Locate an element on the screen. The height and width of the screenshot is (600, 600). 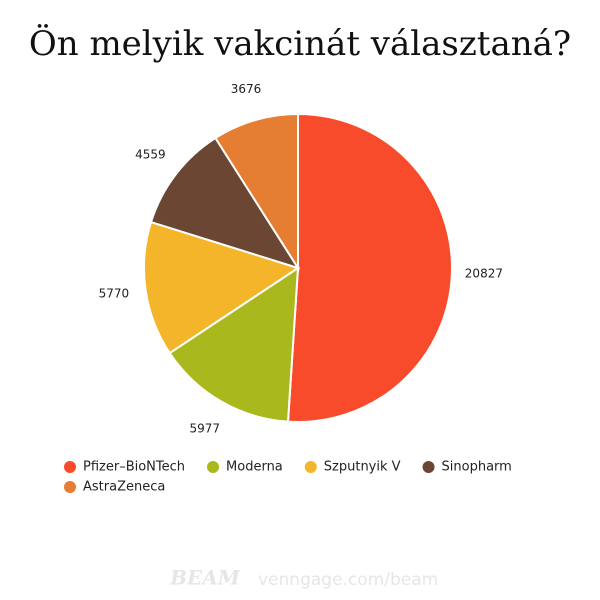
legend-label: AstraZeneca is located at coordinates (124, 487).